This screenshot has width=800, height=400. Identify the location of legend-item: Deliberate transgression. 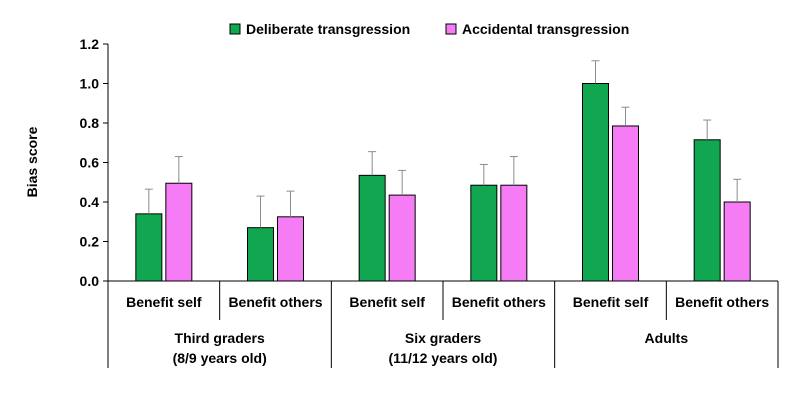
(319, 29).